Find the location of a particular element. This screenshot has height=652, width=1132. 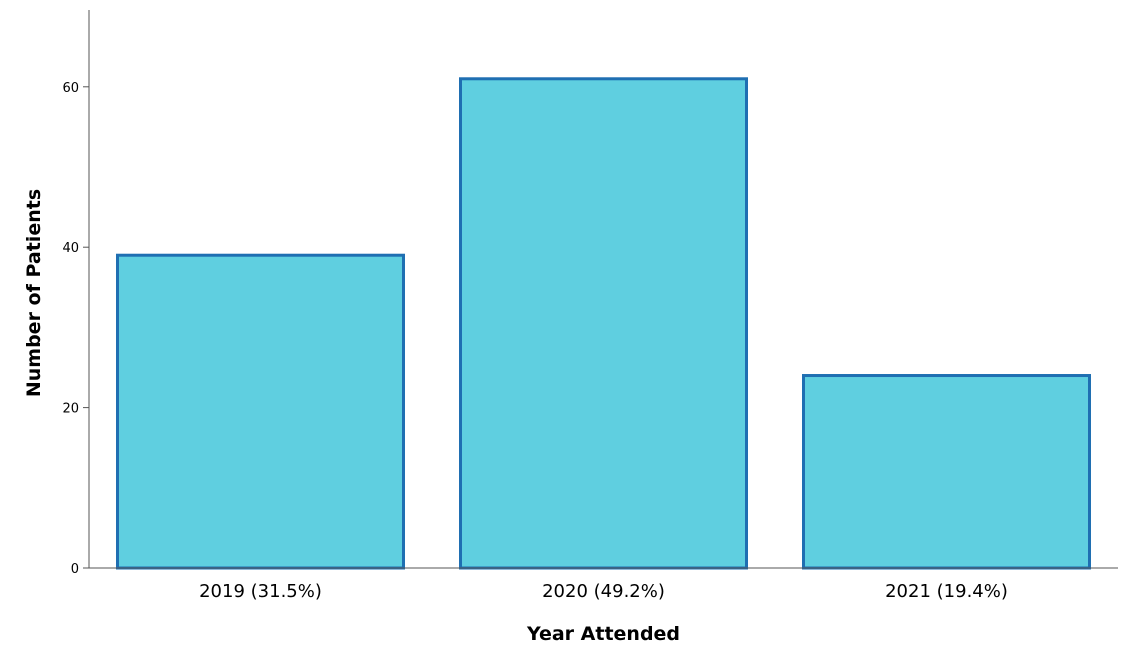

y-axis-title: Number of Patients is located at coordinates (34, 293).